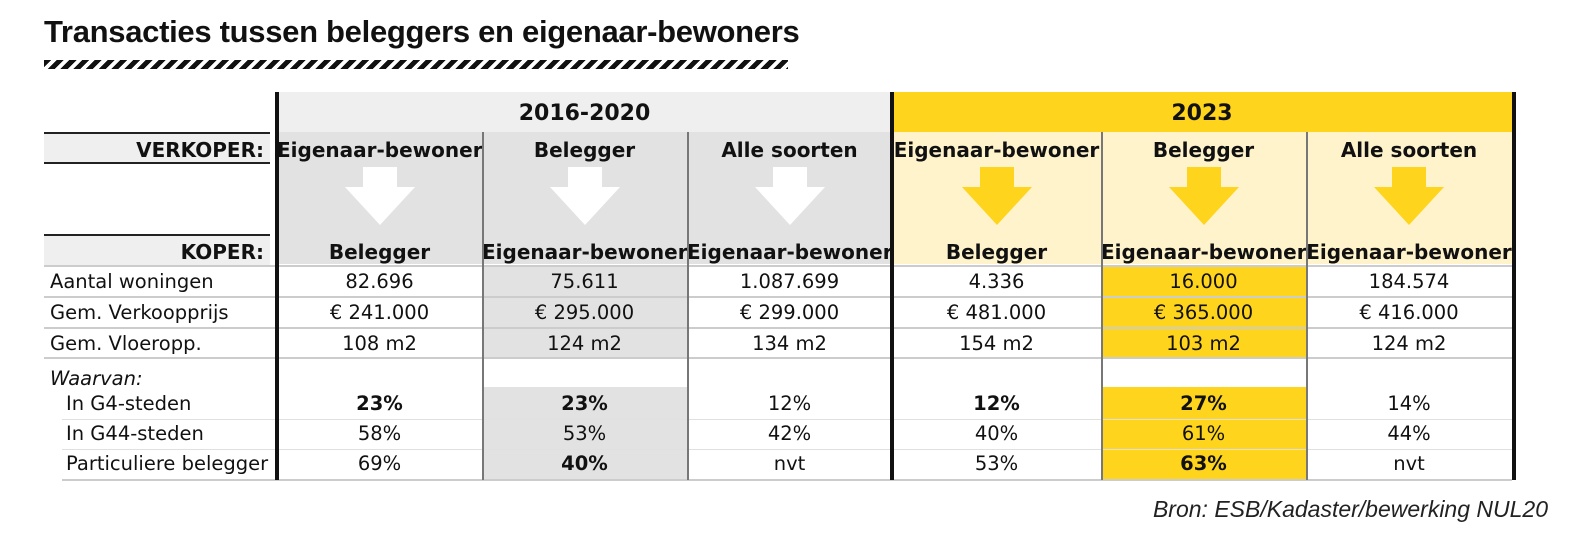 This screenshot has height=538, width=1592. I want to click on table-cell: 103 m2, so click(1203, 343).